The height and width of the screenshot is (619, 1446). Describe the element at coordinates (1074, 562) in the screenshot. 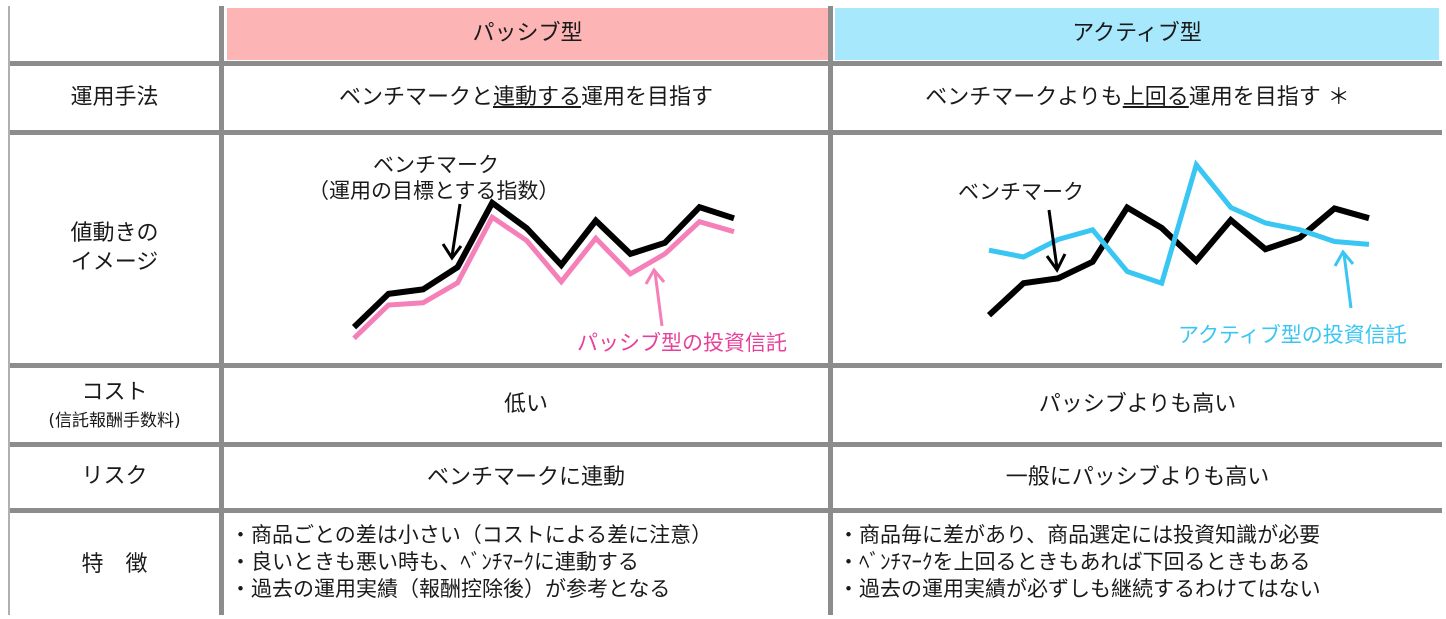

I see `list-item: ・ﾍﾞﾝﾁﾏｰｸを上回るときもあれば下回るときもある` at that location.